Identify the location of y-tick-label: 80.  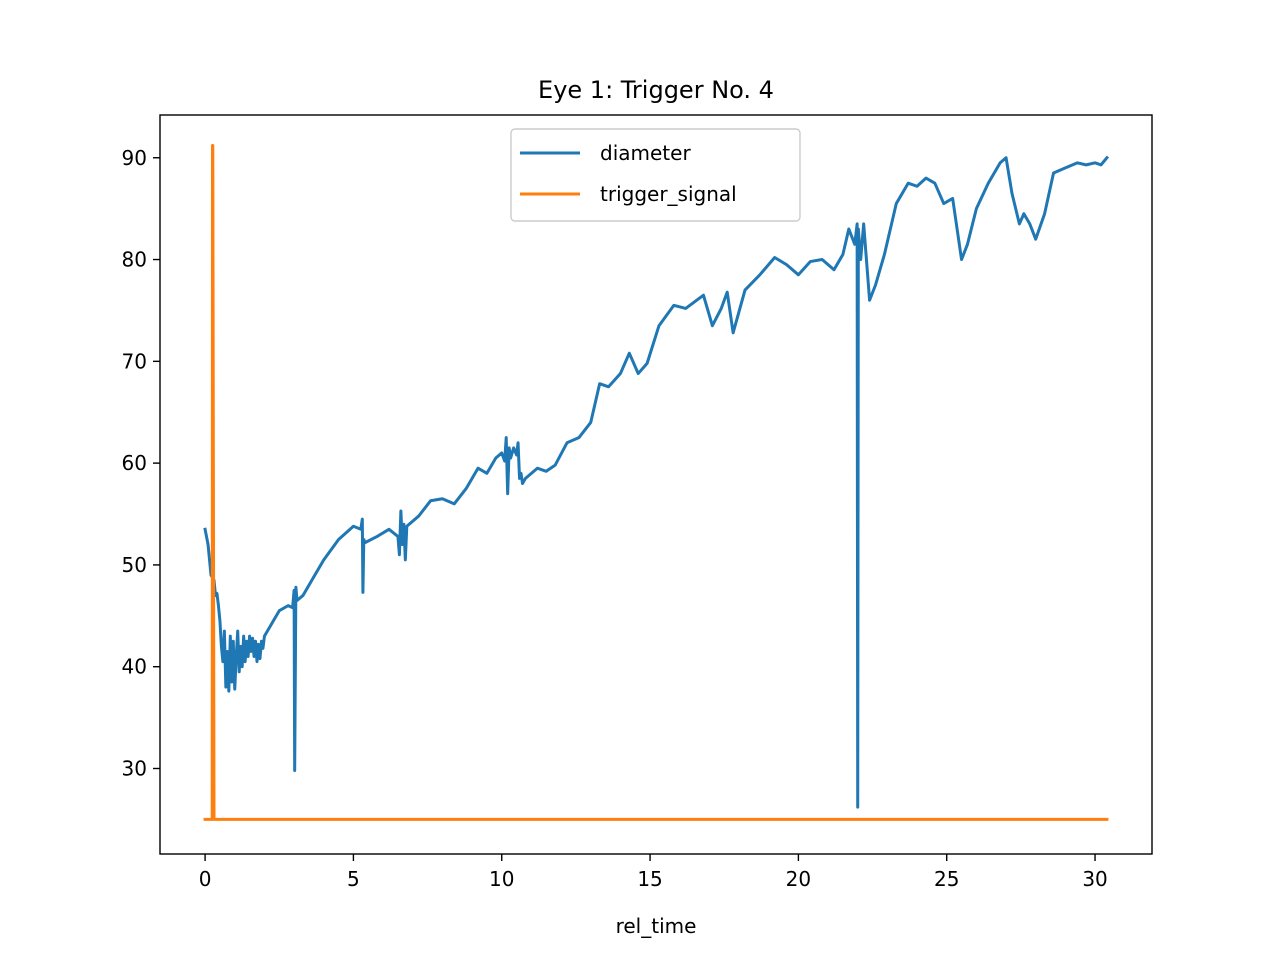
(134, 260).